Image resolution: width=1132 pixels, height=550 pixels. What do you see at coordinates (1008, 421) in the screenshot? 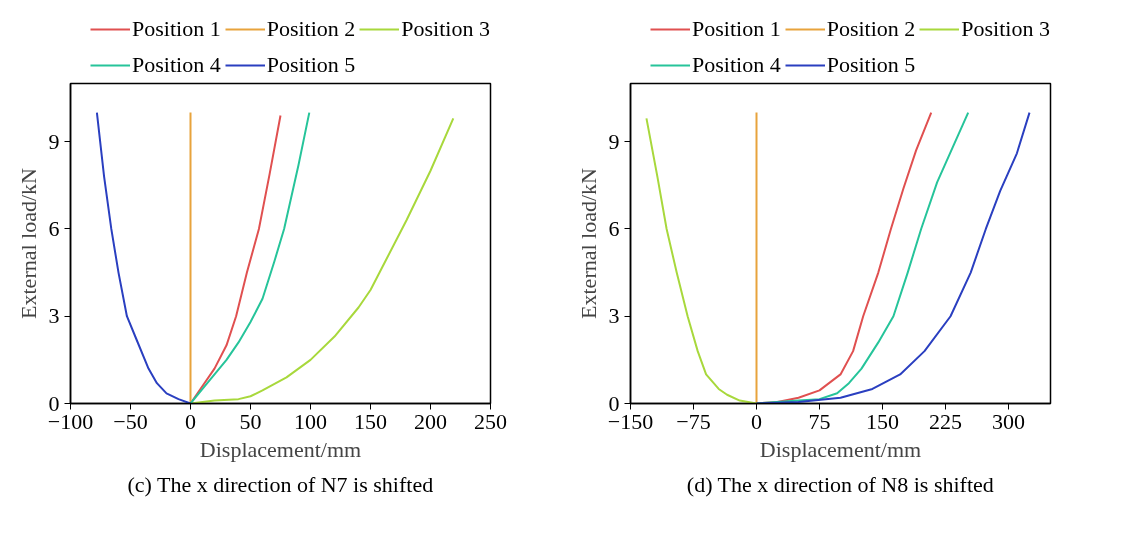
I see `x-tick-label: 300` at bounding box center [1008, 421].